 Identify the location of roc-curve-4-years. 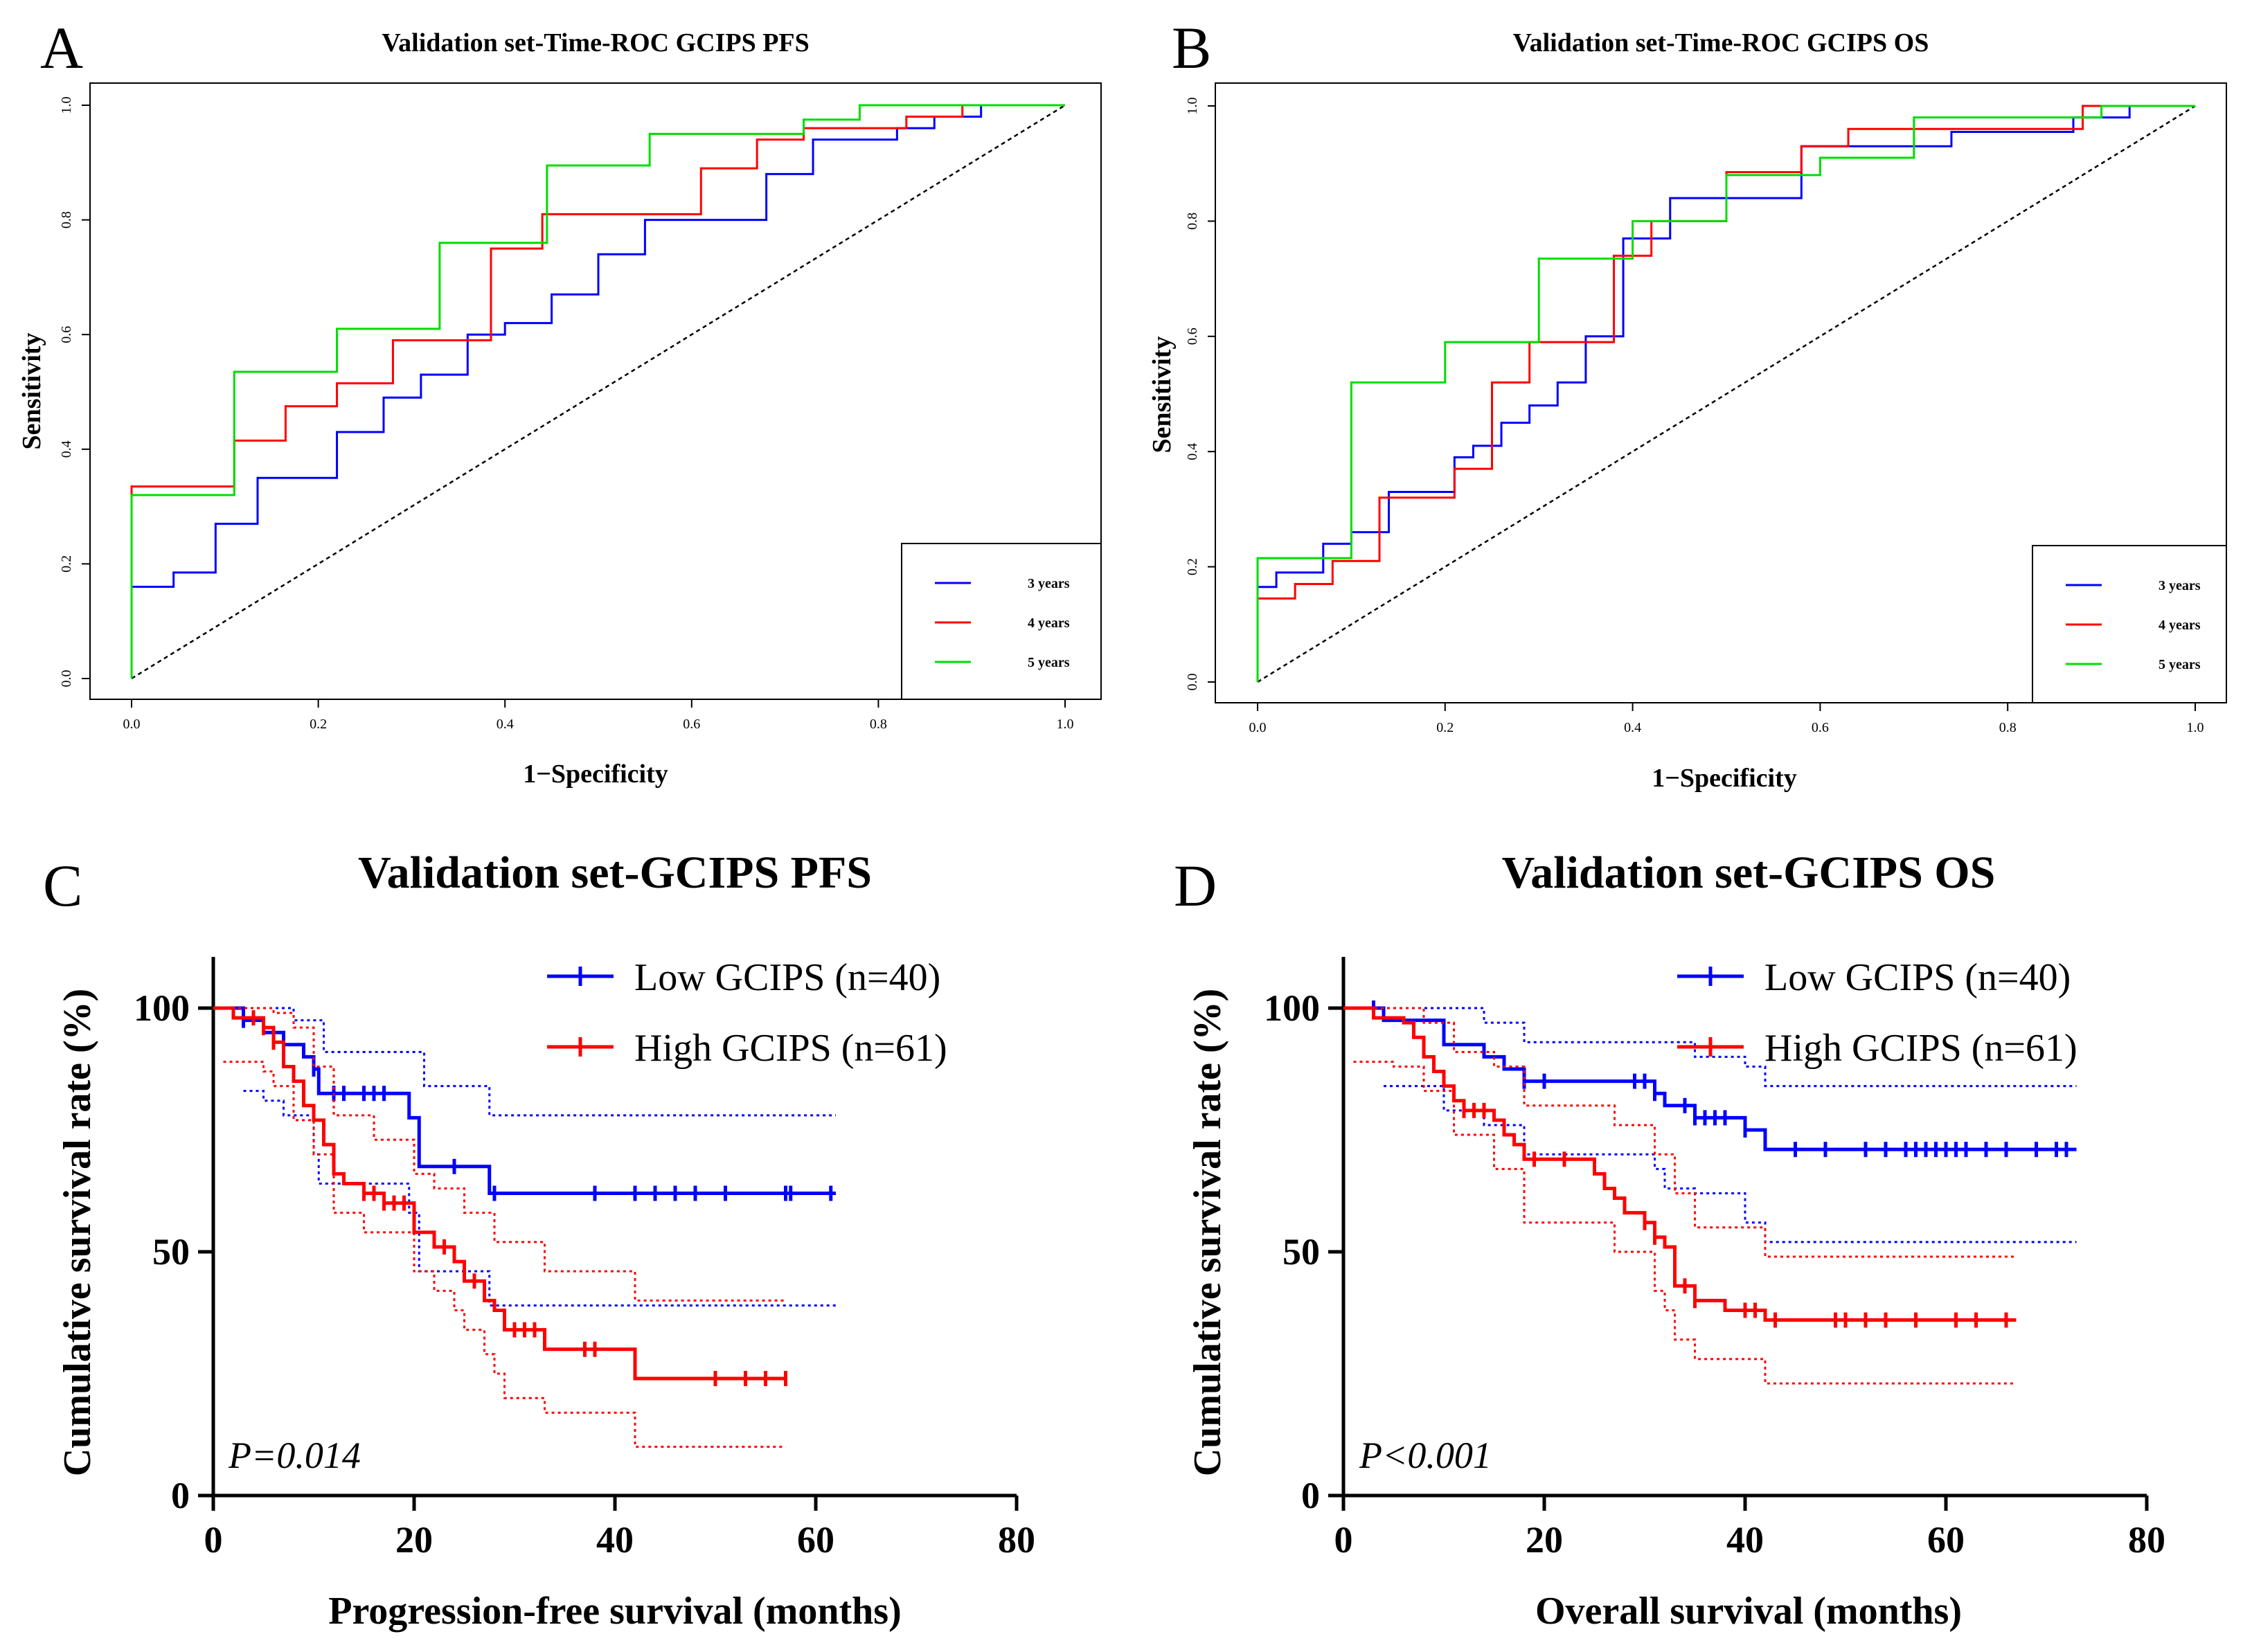
(597, 391).